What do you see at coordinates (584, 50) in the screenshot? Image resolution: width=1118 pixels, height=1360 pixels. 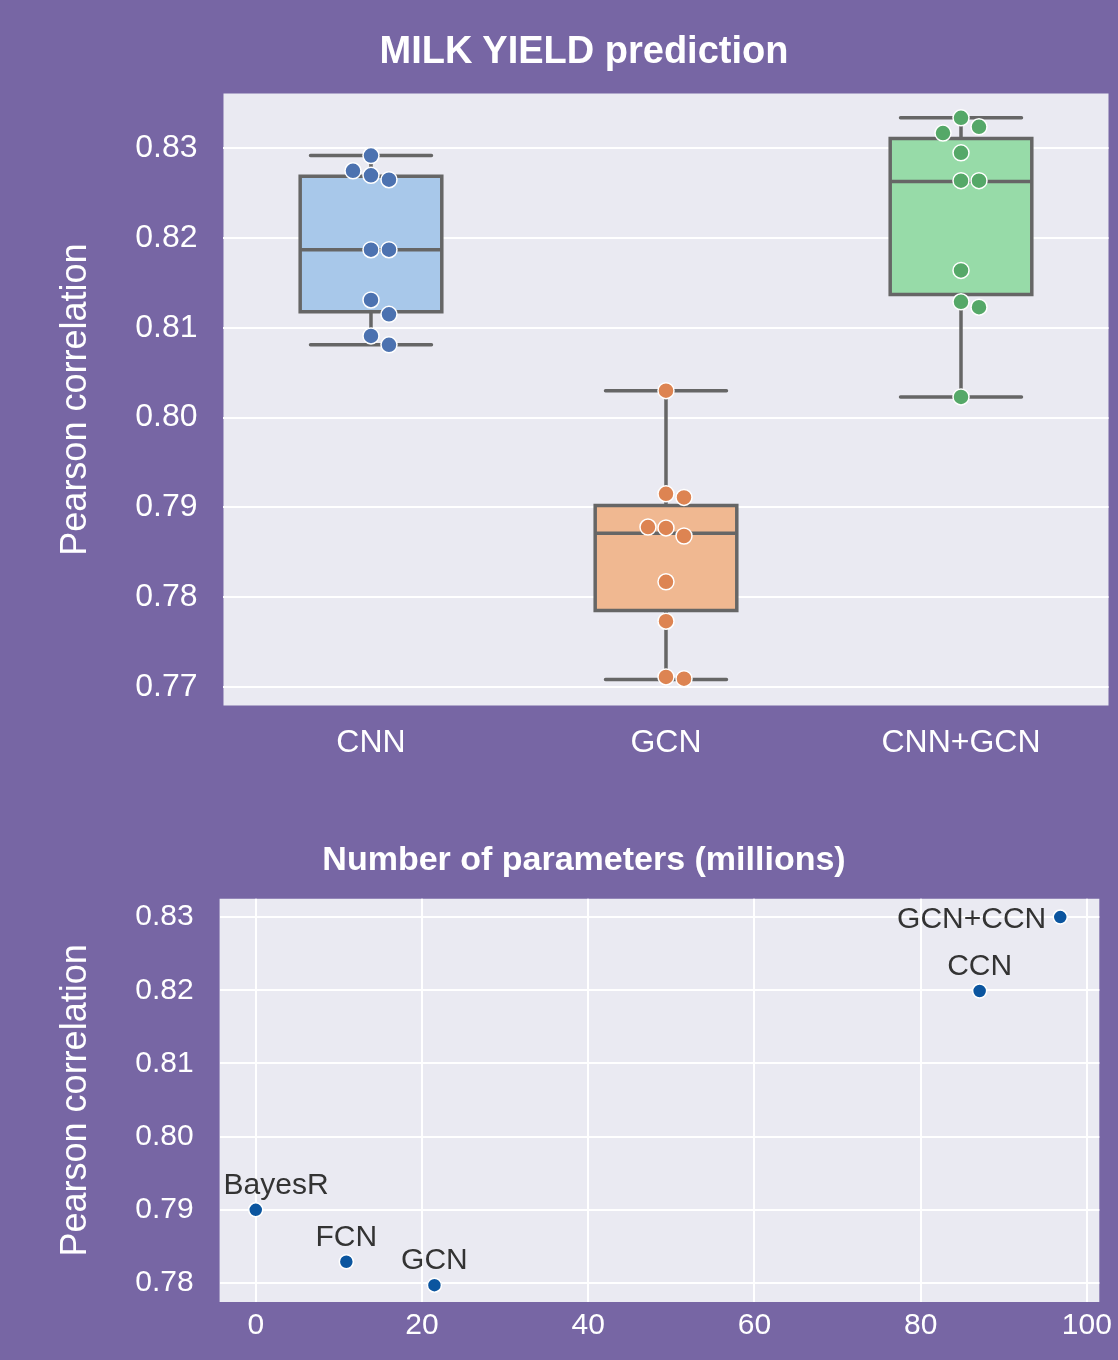 I see `chart-title: MILK YIELD prediction` at bounding box center [584, 50].